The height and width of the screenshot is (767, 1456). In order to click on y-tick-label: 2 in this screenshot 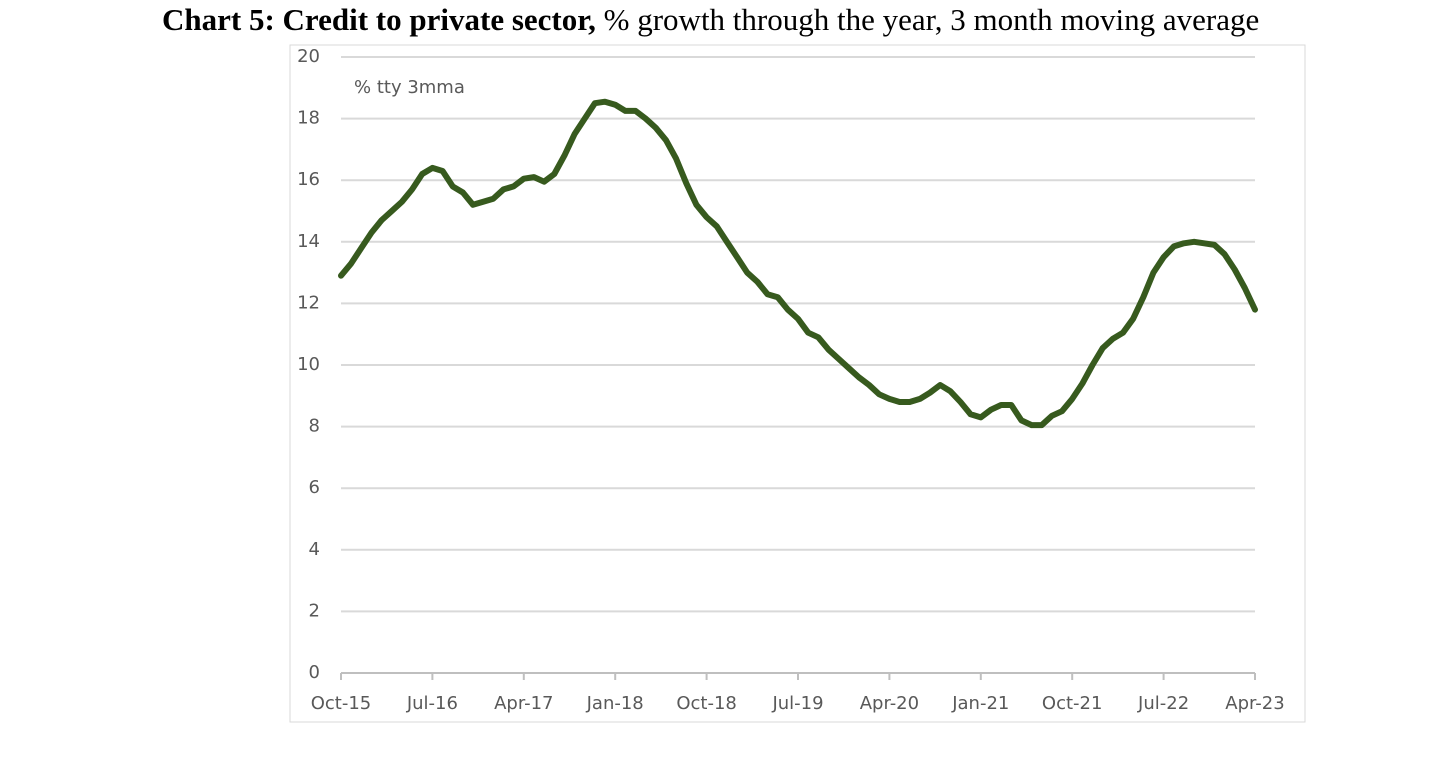, I will do `click(314, 610)`.